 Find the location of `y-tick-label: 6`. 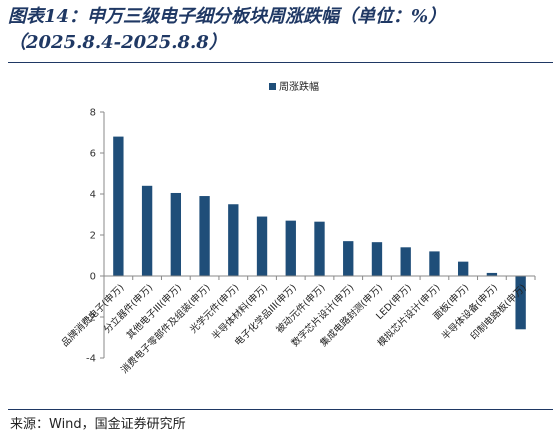

y-tick-label: 6 is located at coordinates (93, 154).